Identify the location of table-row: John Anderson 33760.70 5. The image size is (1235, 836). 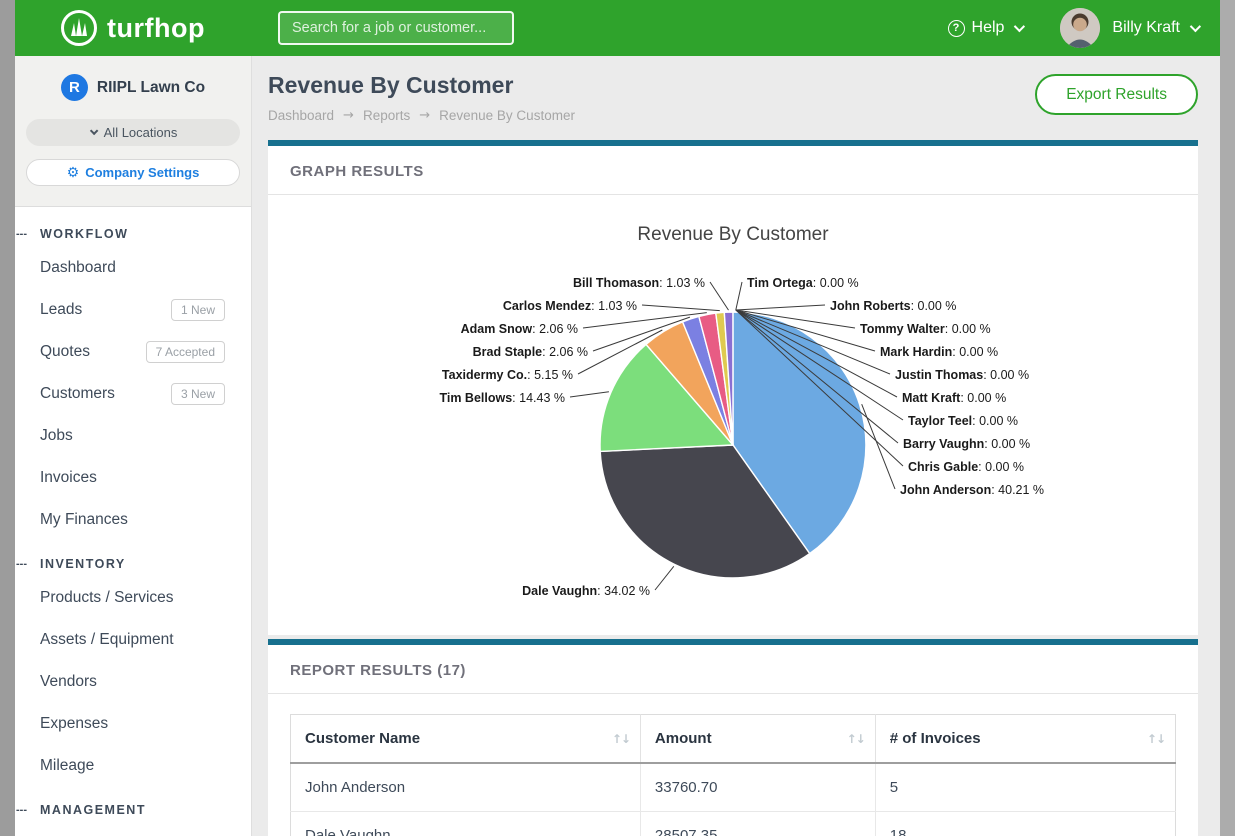
(733, 787).